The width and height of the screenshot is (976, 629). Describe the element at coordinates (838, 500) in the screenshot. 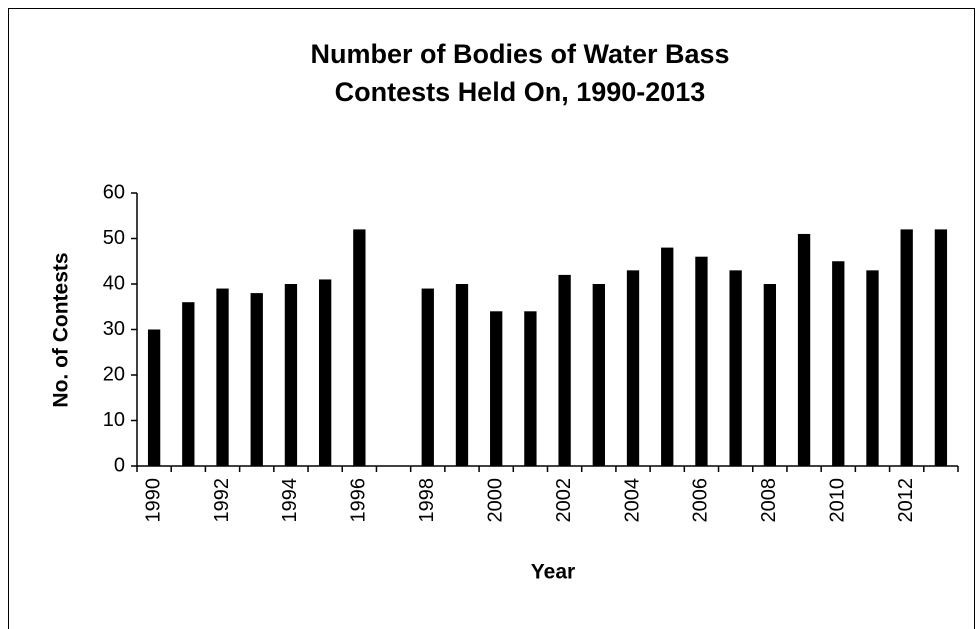

I see `x-tick-label: 2010` at that location.